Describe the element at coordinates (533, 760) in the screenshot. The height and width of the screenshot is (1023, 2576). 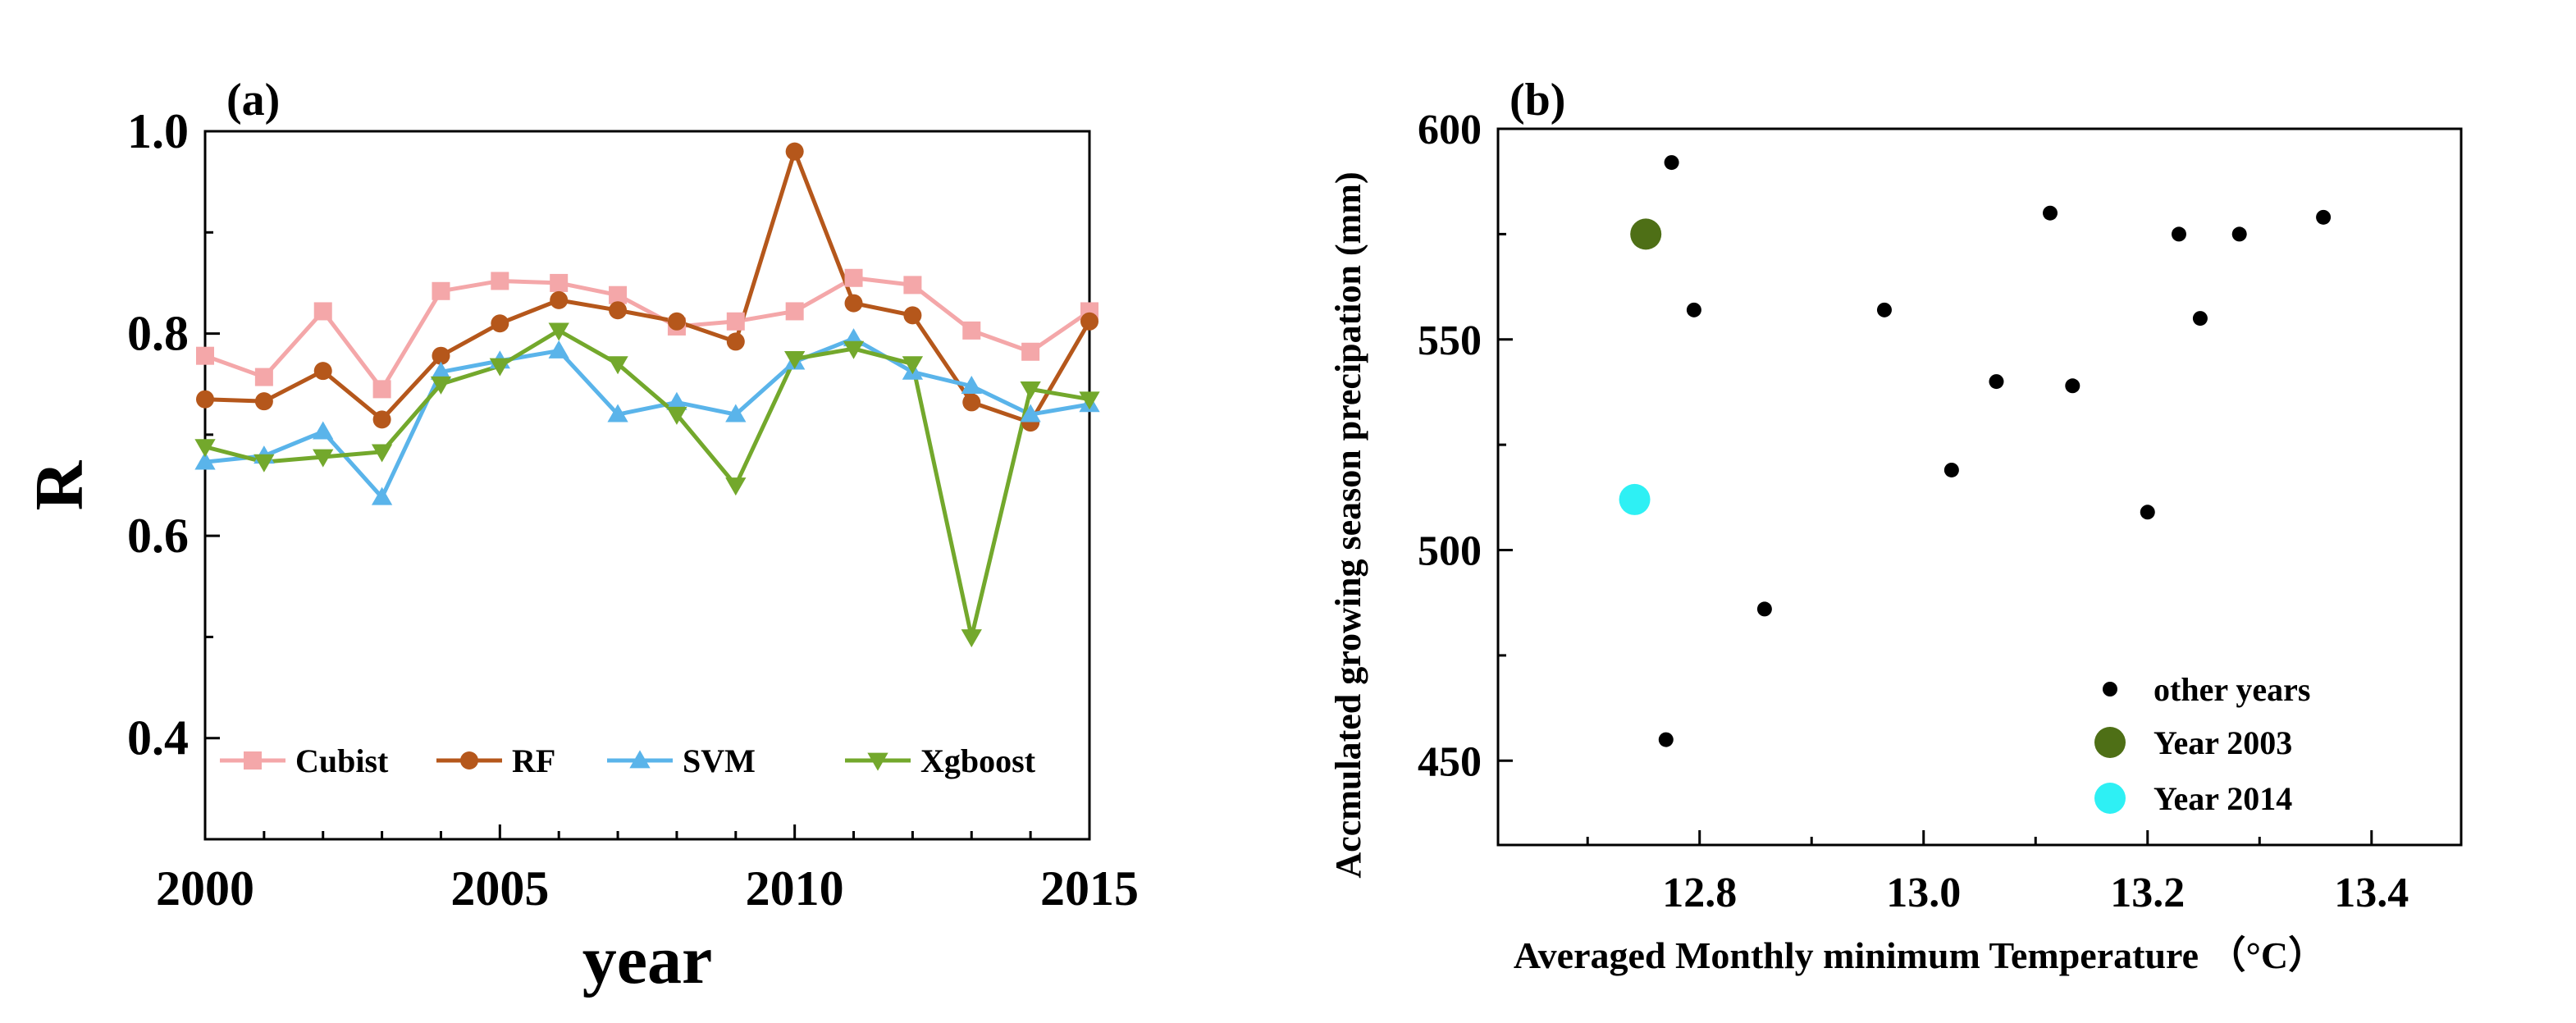
I see `legend-label-rf: RF` at that location.